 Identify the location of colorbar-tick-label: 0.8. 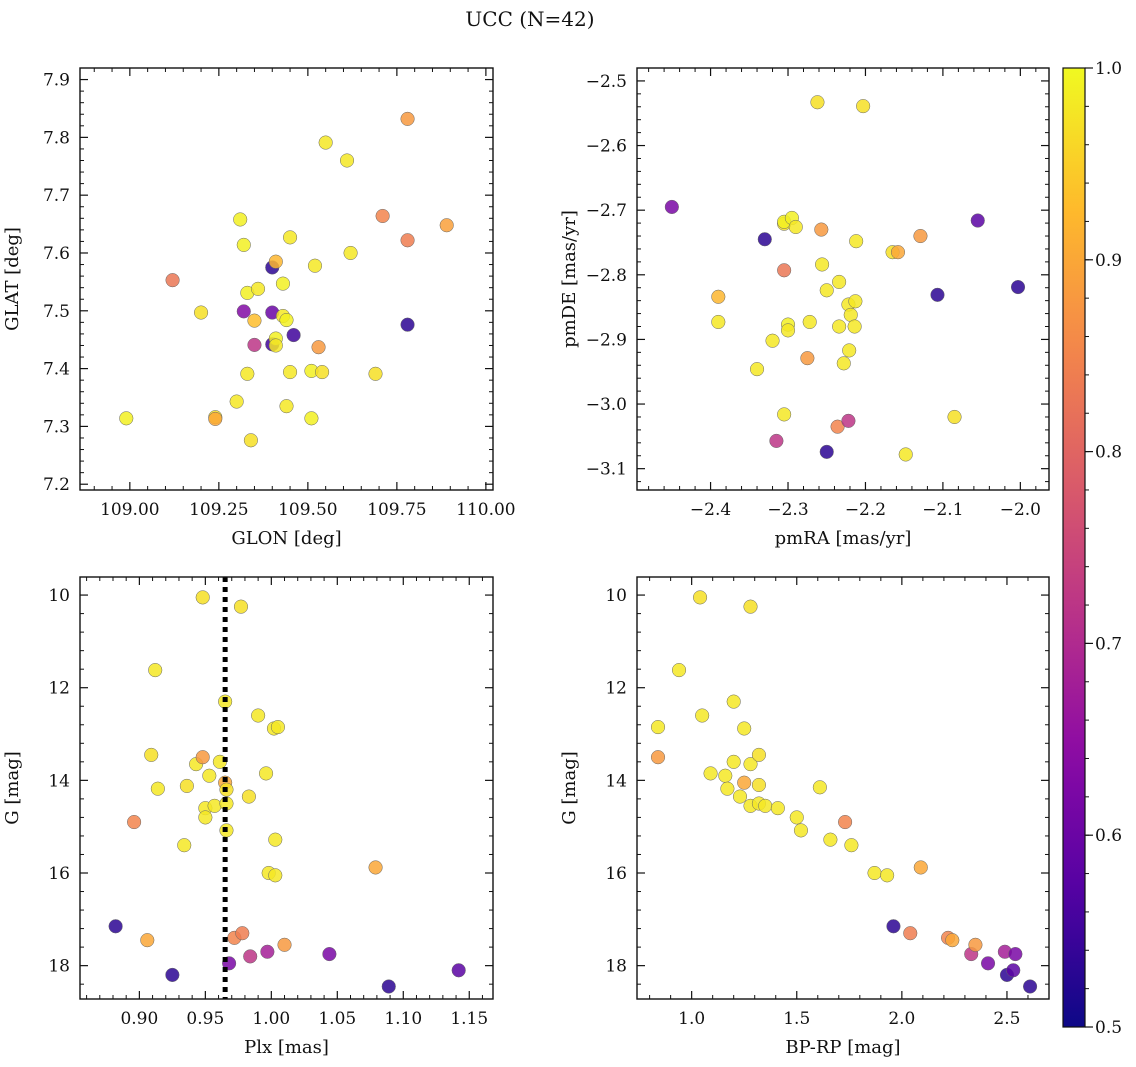
(1108, 453).